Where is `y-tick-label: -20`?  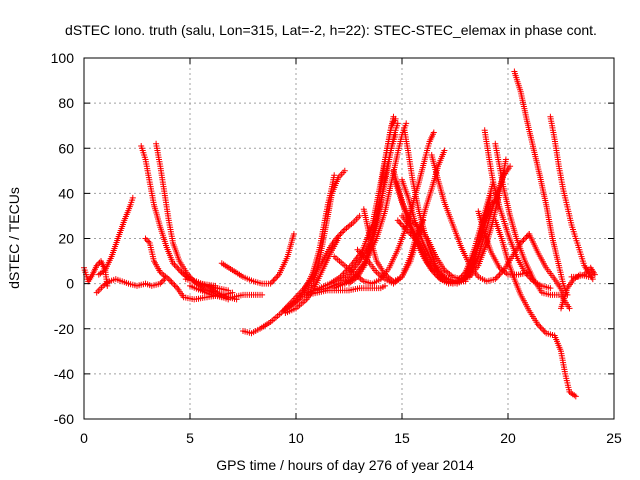
y-tick-label: -20 is located at coordinates (64, 329).